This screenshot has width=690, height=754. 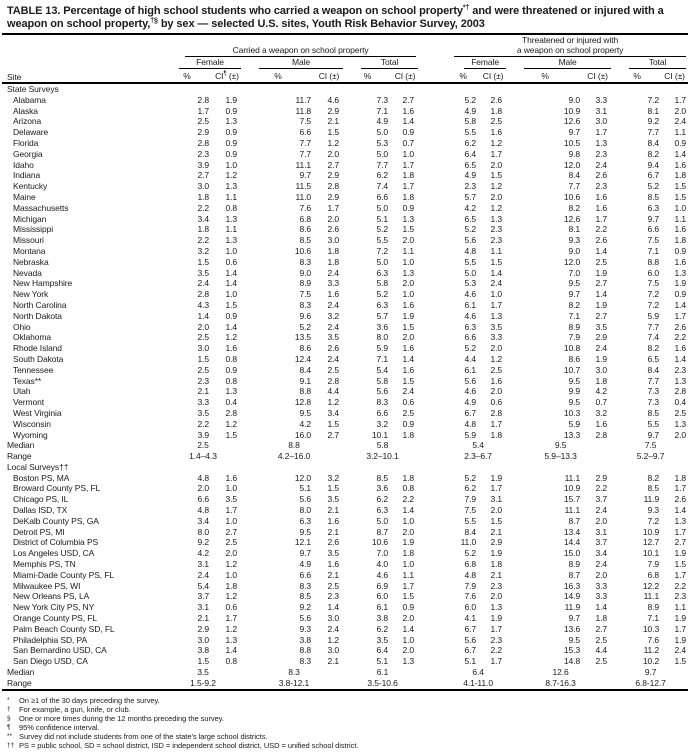 What do you see at coordinates (47, 585) in the screenshot?
I see `site-cell: Milwaukee PS, WI` at bounding box center [47, 585].